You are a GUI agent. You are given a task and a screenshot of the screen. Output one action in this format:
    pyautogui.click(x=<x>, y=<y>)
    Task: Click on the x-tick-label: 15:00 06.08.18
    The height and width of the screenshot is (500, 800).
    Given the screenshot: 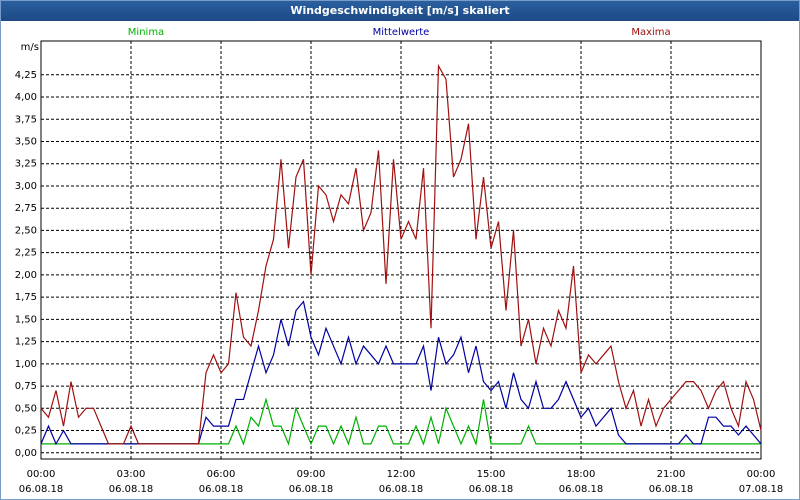 What is the action you would take?
    pyautogui.click(x=491, y=482)
    